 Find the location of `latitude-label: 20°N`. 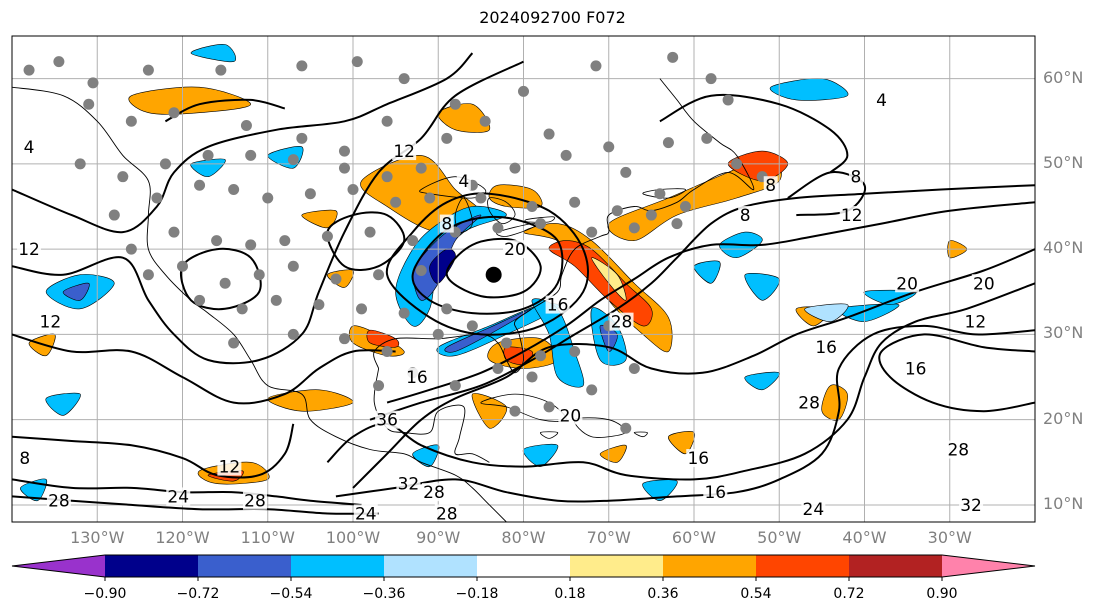

latitude-label: 20°N is located at coordinates (1063, 418).